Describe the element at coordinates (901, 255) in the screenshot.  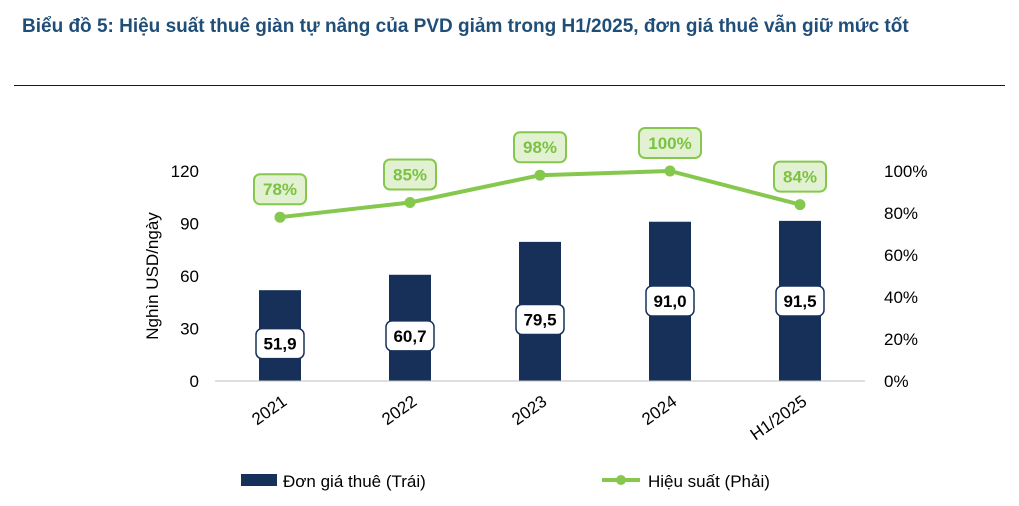
I see `right-tick-label: 60%` at that location.